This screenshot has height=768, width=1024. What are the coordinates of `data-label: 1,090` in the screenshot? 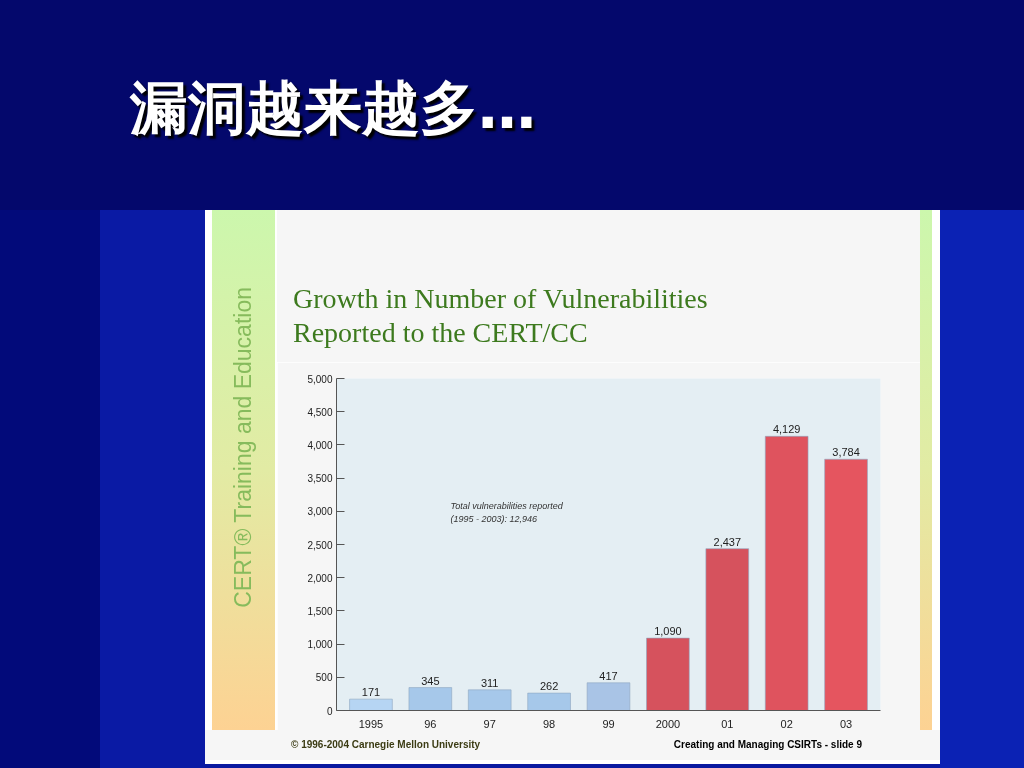 It's located at (668, 631).